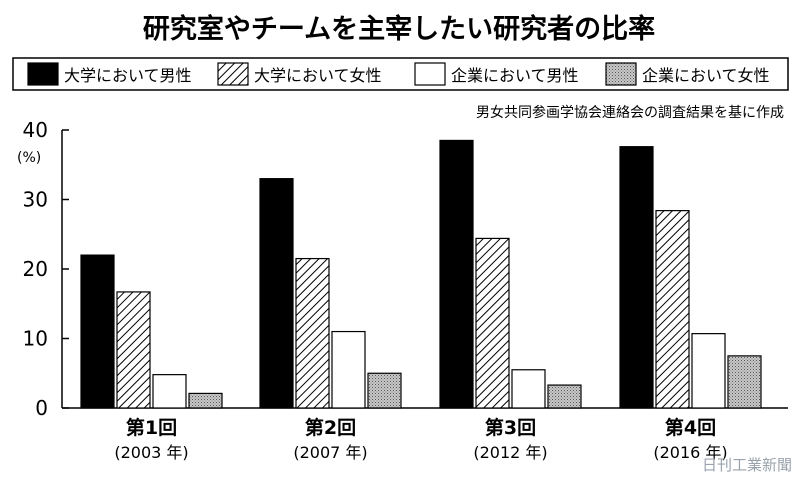 The height and width of the screenshot is (481, 799). What do you see at coordinates (515, 75) in the screenshot?
I see `legend-label-3: 企業において男性` at bounding box center [515, 75].